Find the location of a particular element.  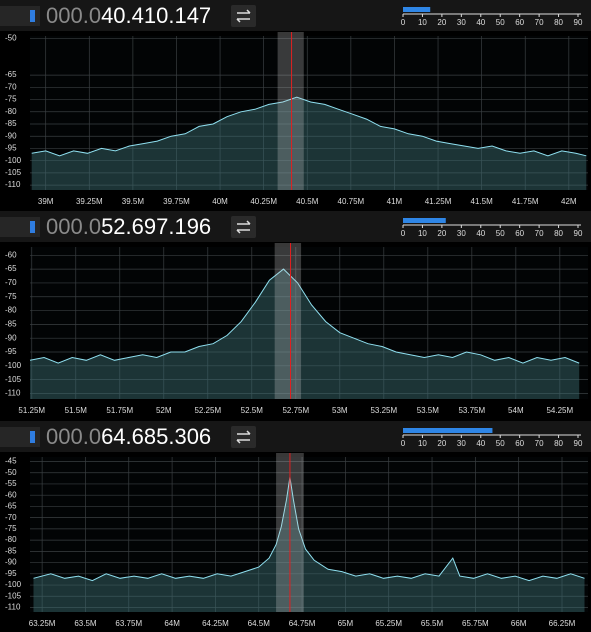

y-tick-label: -55 is located at coordinates (11, 483).